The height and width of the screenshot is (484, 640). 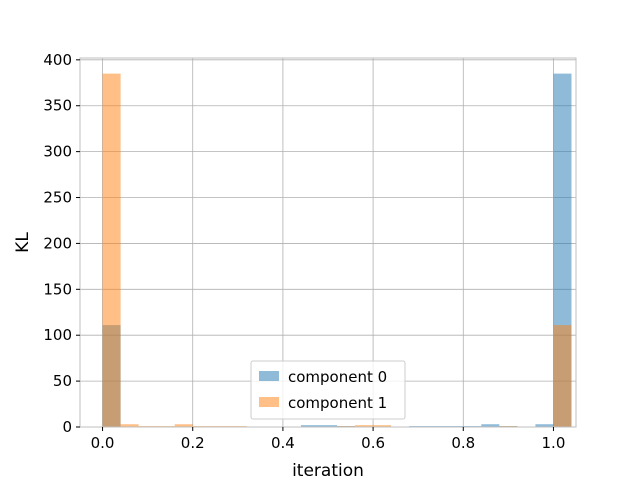 I want to click on y-tick-label: 50, so click(x=62, y=381).